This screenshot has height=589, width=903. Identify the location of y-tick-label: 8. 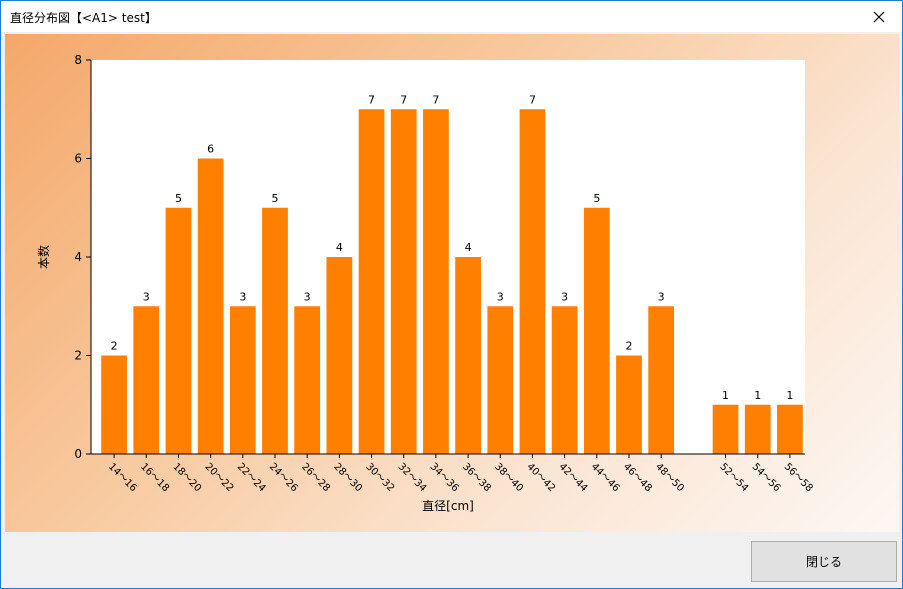
(78, 60).